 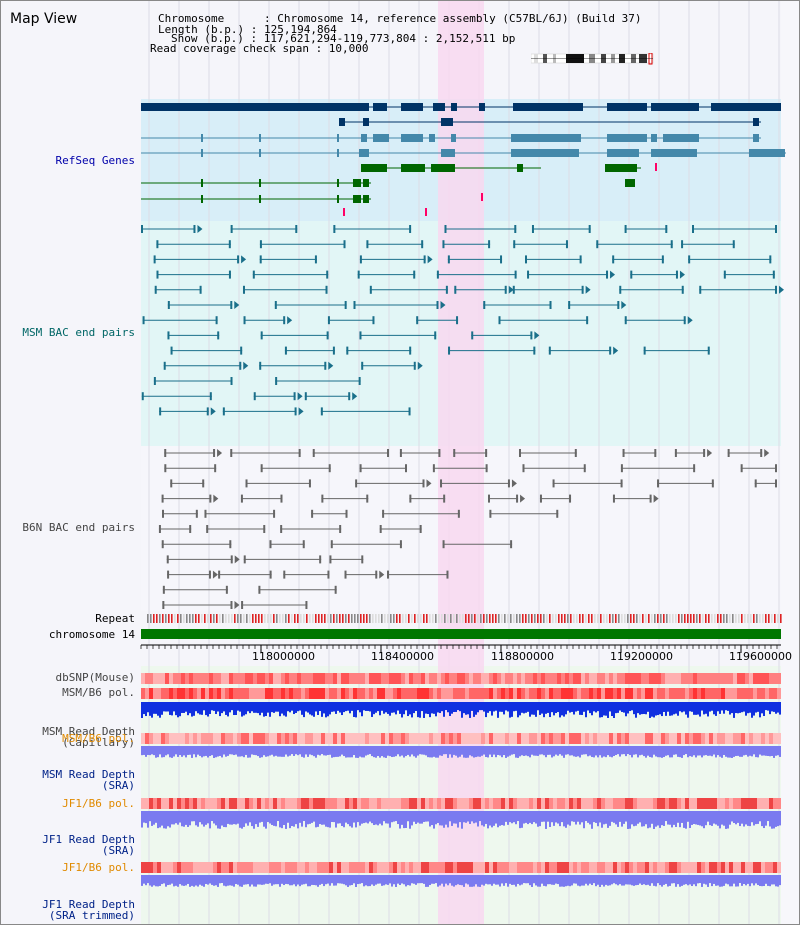 I want to click on track-label-b6n-bac: B6N BAC end pairs, so click(x=78, y=527).